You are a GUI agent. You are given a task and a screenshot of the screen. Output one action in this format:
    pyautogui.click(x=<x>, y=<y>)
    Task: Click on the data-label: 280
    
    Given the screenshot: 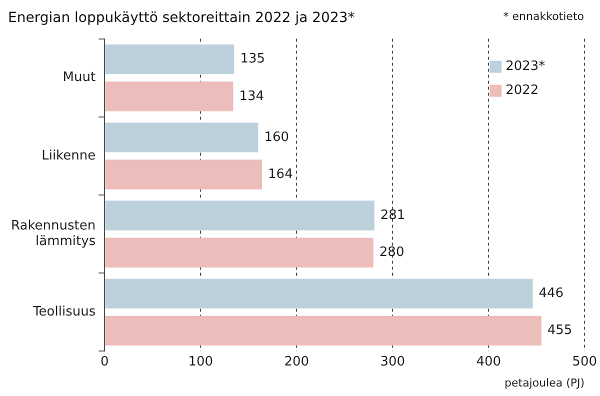 What is the action you would take?
    pyautogui.click(x=391, y=252)
    